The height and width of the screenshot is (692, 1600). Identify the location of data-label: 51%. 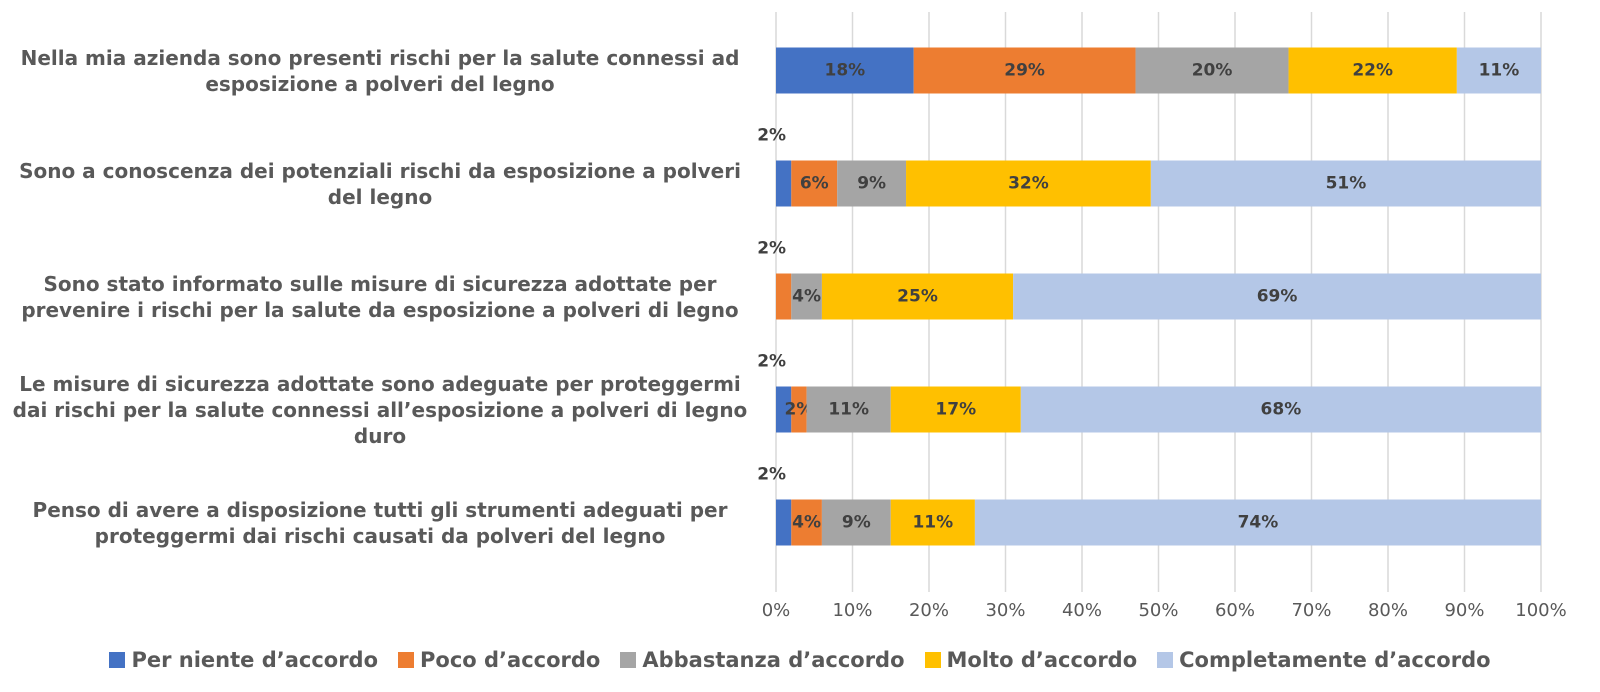
(1346, 184).